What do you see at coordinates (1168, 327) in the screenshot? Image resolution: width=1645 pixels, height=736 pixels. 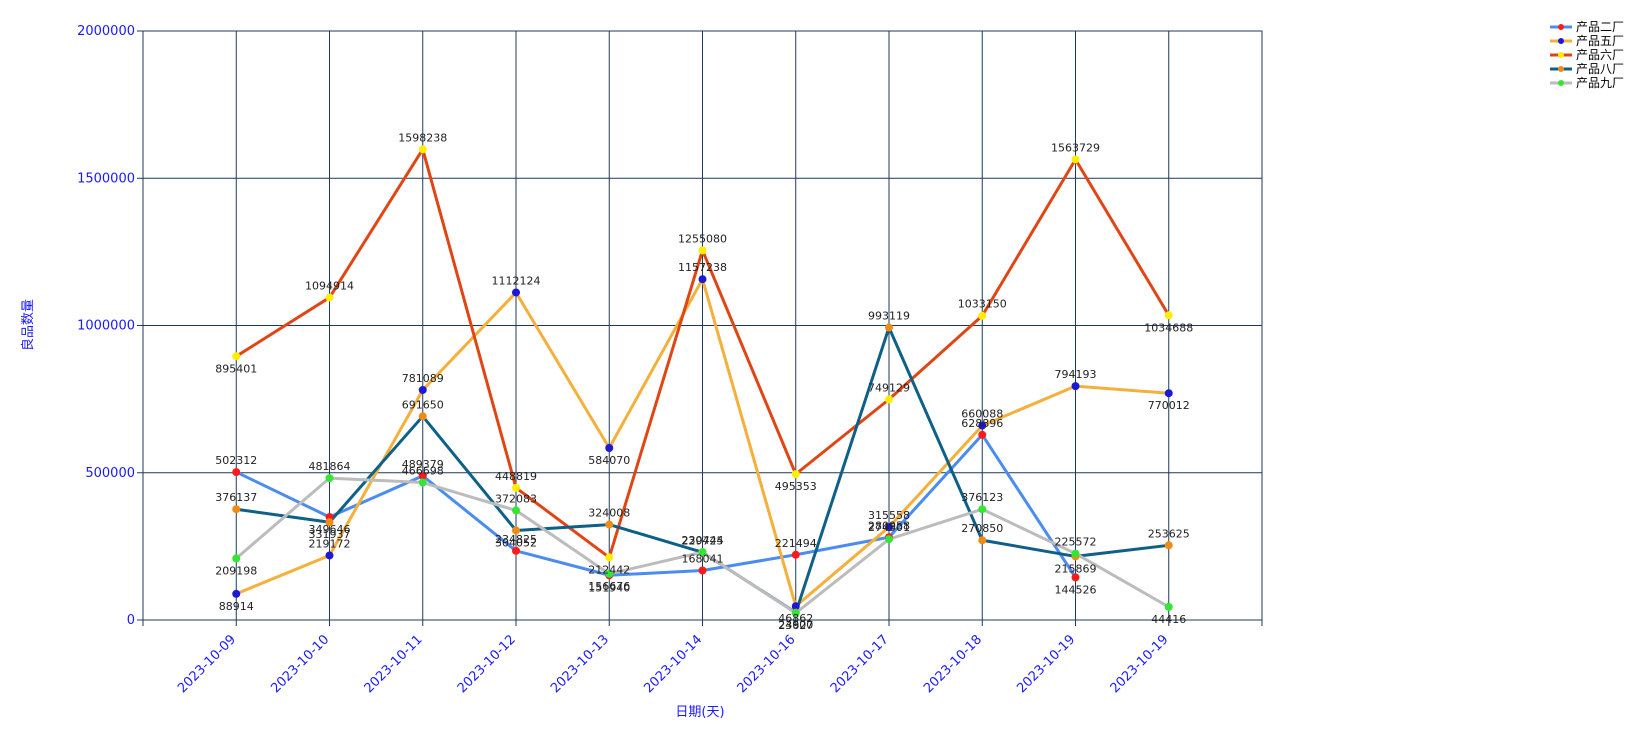 I see `data-label: 1034688` at bounding box center [1168, 327].